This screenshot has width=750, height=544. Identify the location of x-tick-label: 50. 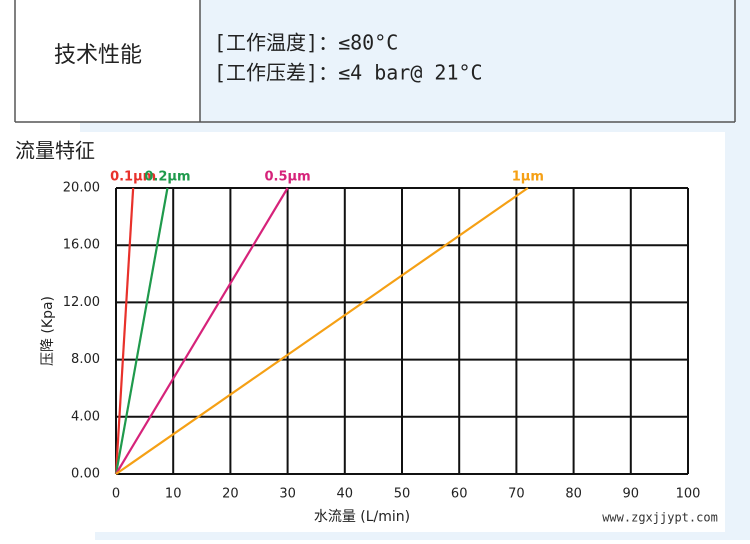
(402, 494).